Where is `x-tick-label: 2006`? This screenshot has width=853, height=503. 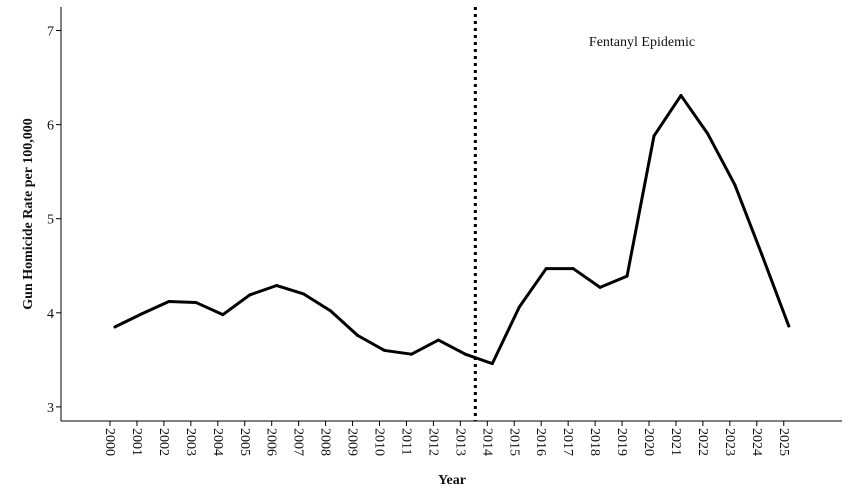
x-tick-label: 2006 is located at coordinates (271, 442).